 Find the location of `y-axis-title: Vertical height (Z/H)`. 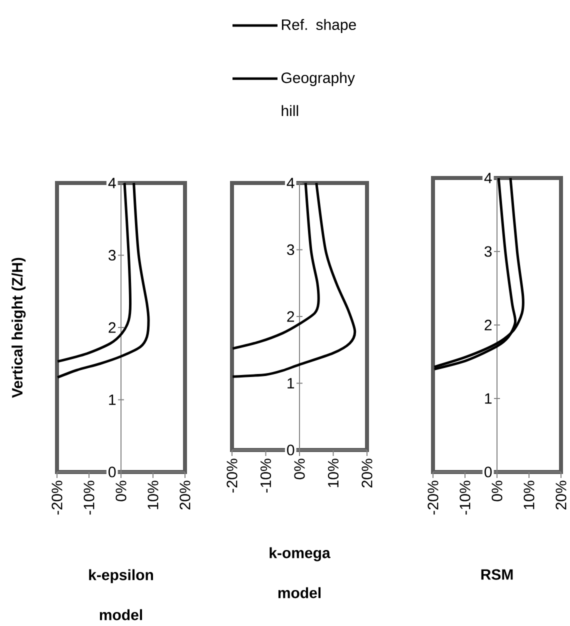

y-axis-title: Vertical height (Z/H) is located at coordinates (19, 328).